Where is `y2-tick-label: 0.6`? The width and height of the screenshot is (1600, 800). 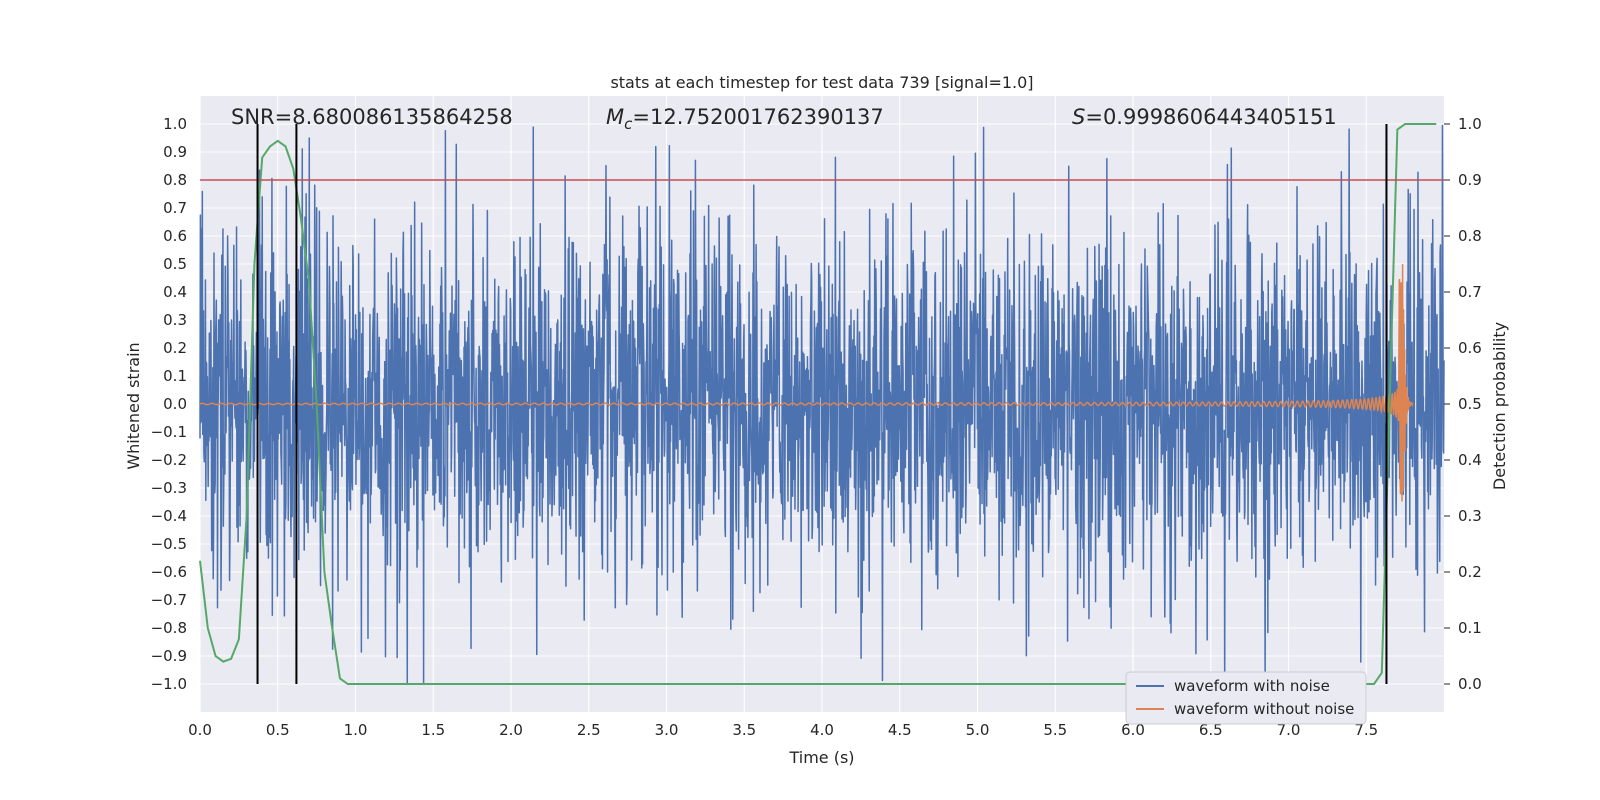 y2-tick-label: 0.6 is located at coordinates (1470, 348).